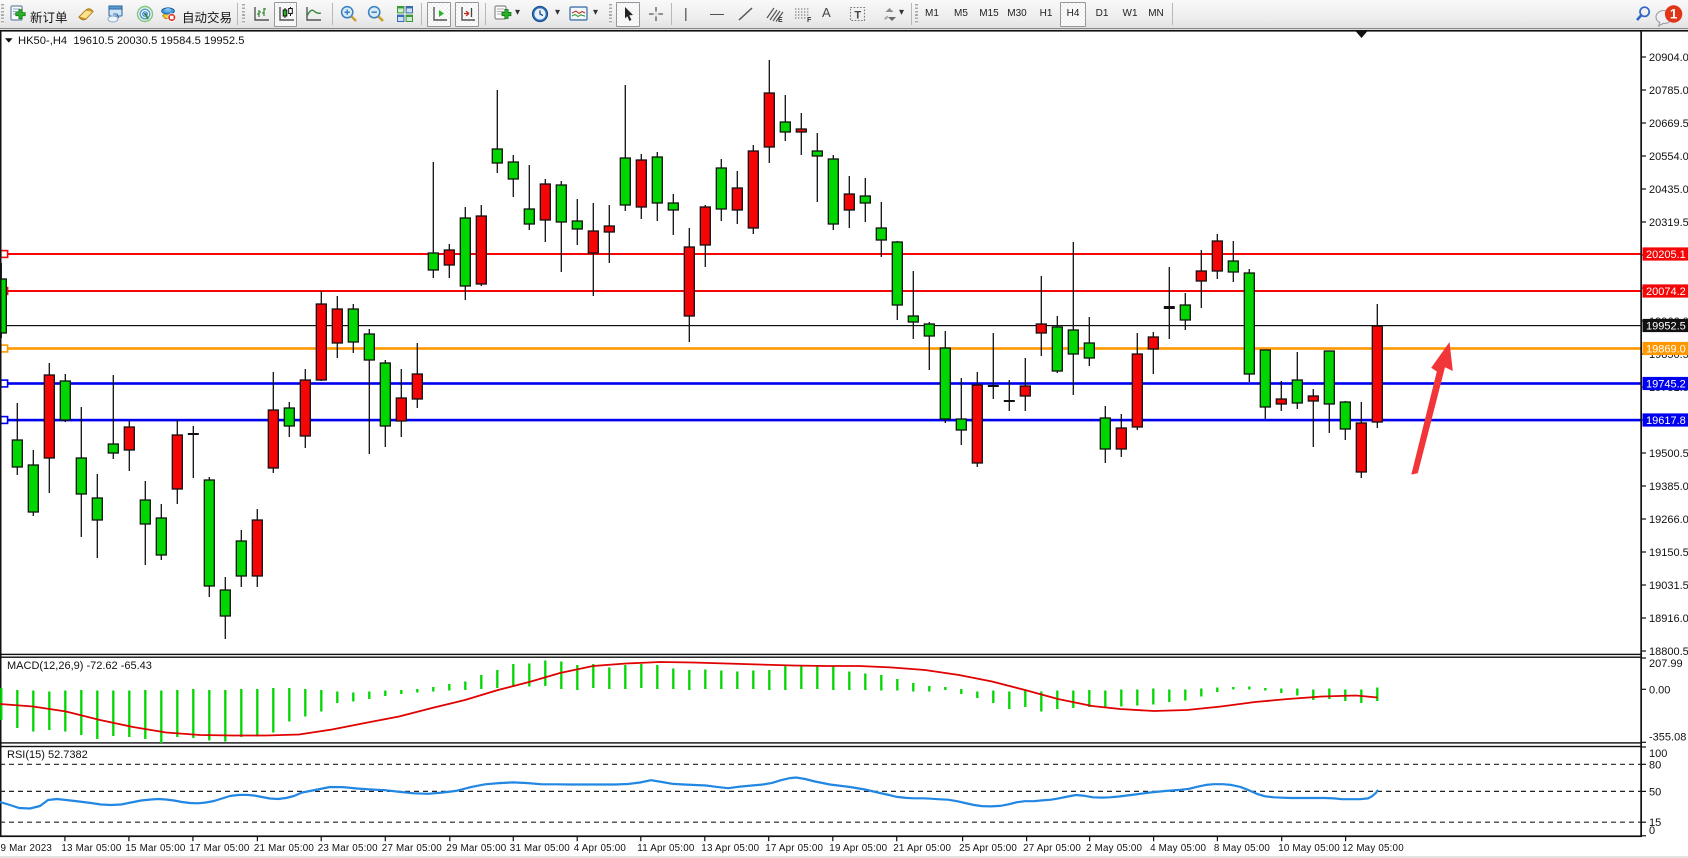  Describe the element at coordinates (1666, 385) in the screenshot. I see `svg-text: 19745.2` at that location.